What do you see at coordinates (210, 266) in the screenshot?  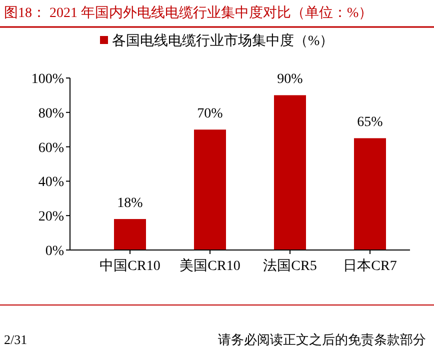 I see `x-tick-label: 美国CR10` at bounding box center [210, 266].